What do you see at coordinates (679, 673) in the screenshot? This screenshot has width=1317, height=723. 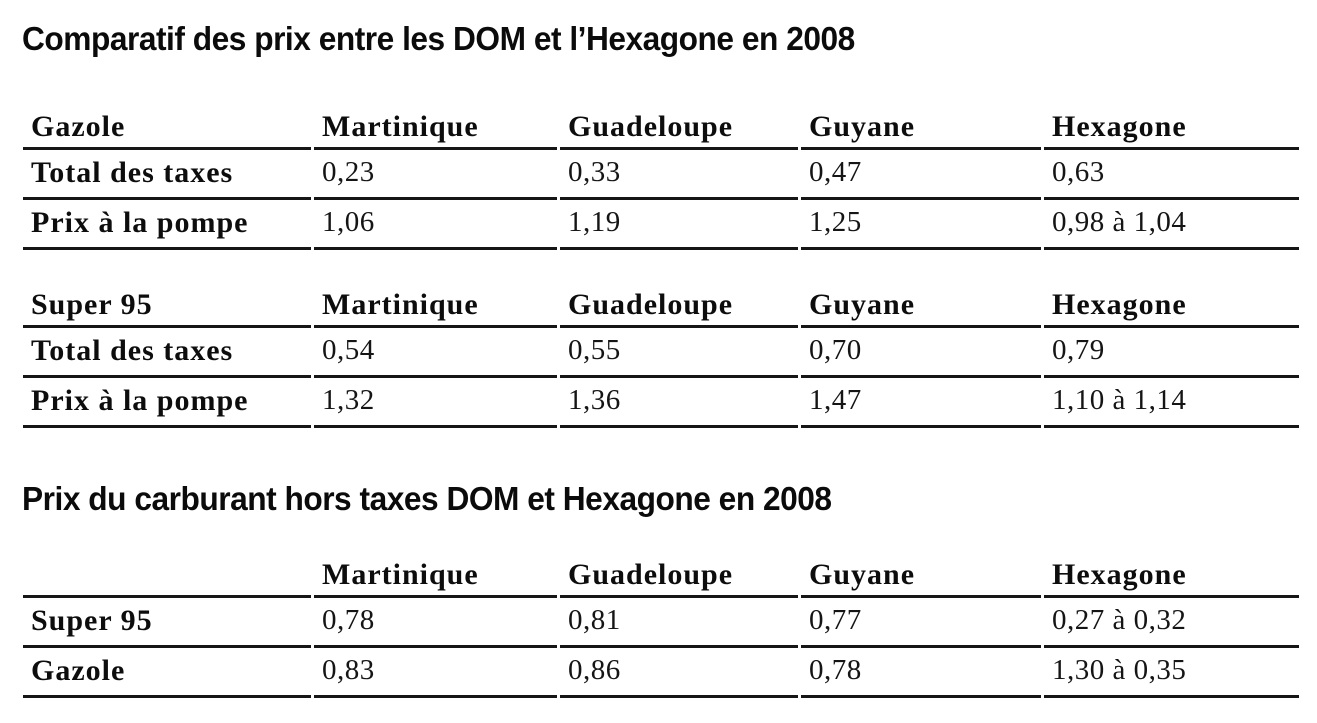 I see `table-cell: 0,86` at bounding box center [679, 673].